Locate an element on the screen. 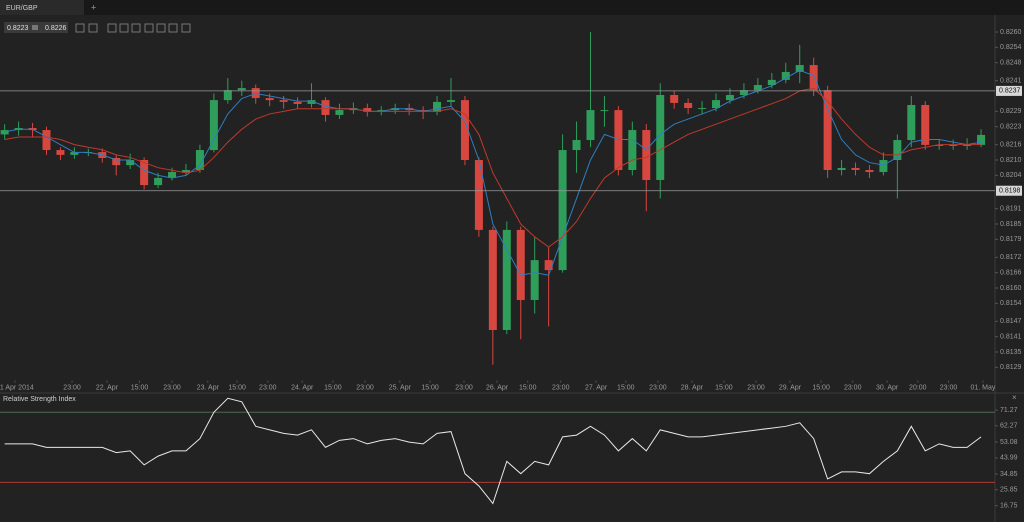 The image size is (1024, 522). x-tick-label: 01. May is located at coordinates (982, 387).